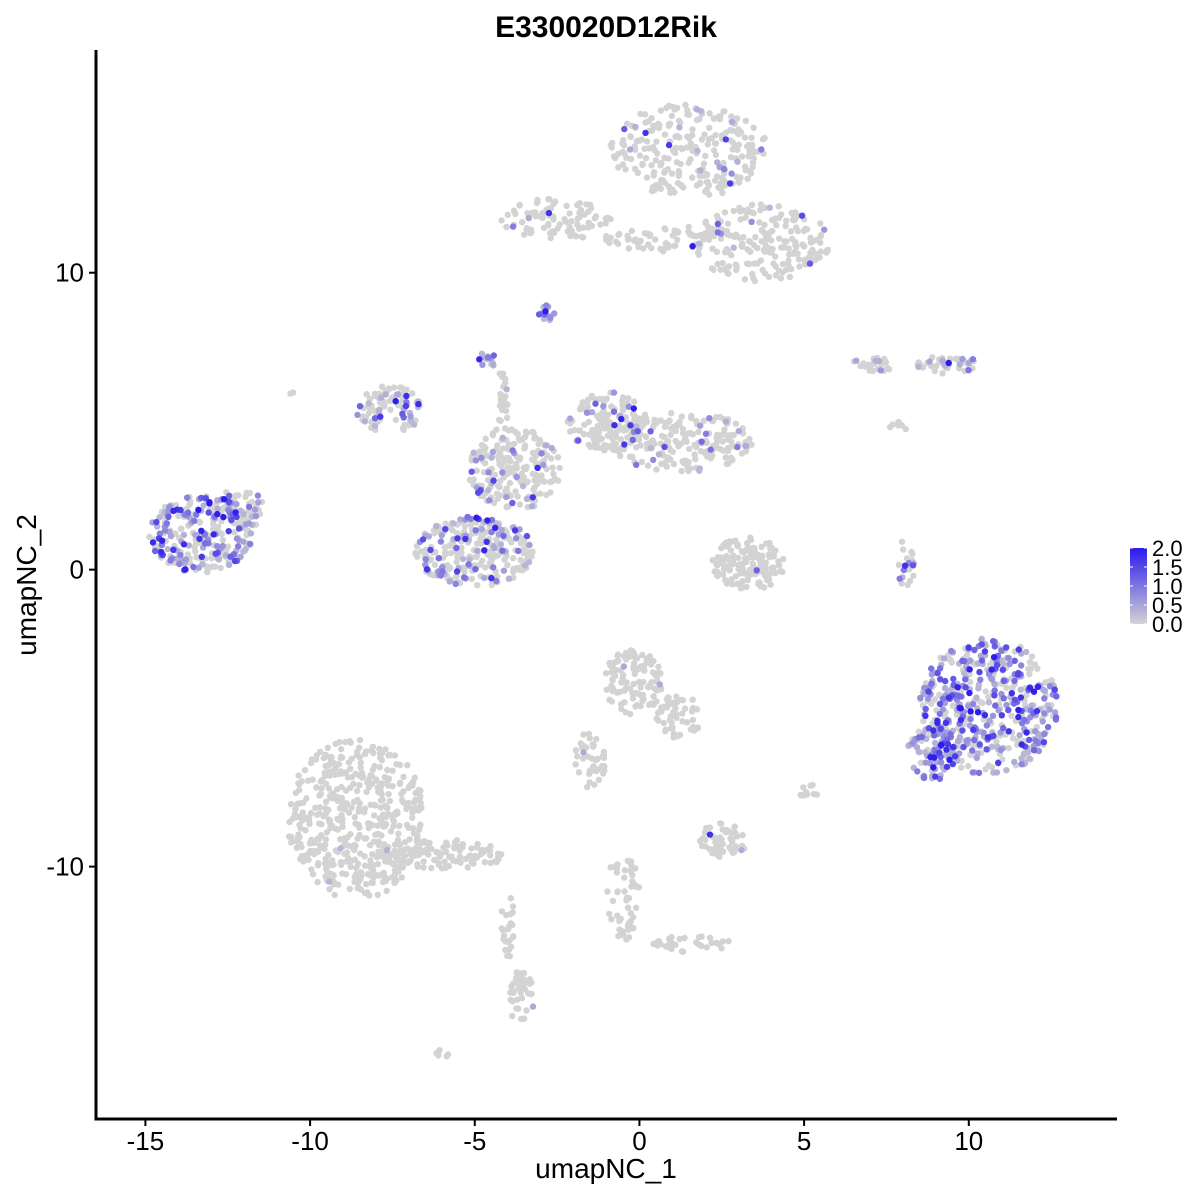 The height and width of the screenshot is (1200, 1200). Describe the element at coordinates (639, 1141) in the screenshot. I see `x-tick-label: 0` at that location.